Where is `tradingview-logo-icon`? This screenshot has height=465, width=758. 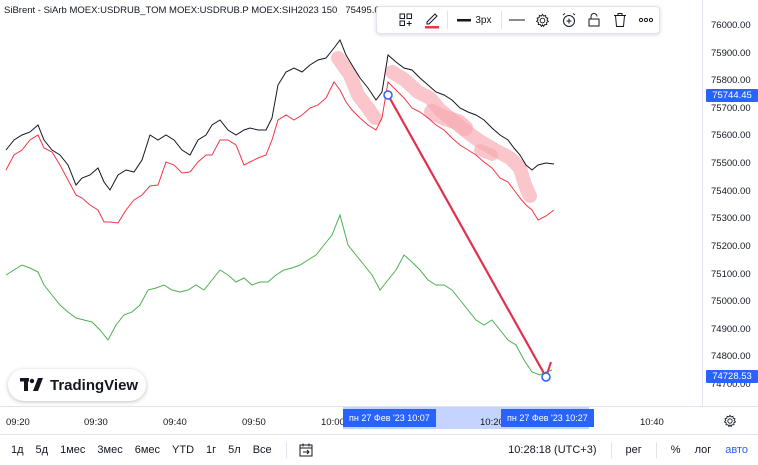 tradingview-logo-icon is located at coordinates (31, 384).